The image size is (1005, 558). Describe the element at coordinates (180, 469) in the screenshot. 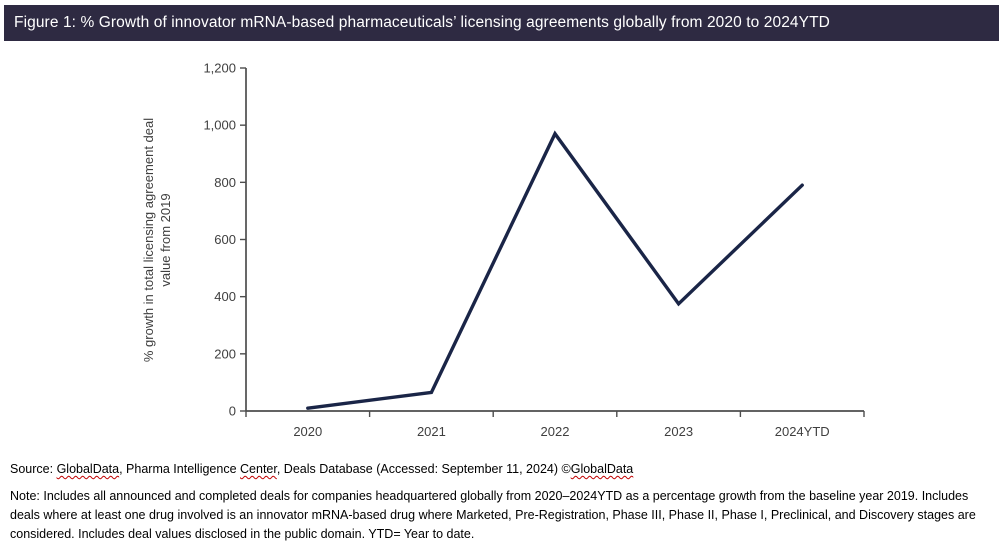

I see `source-text-segment: , Pharma Intelligence` at that location.